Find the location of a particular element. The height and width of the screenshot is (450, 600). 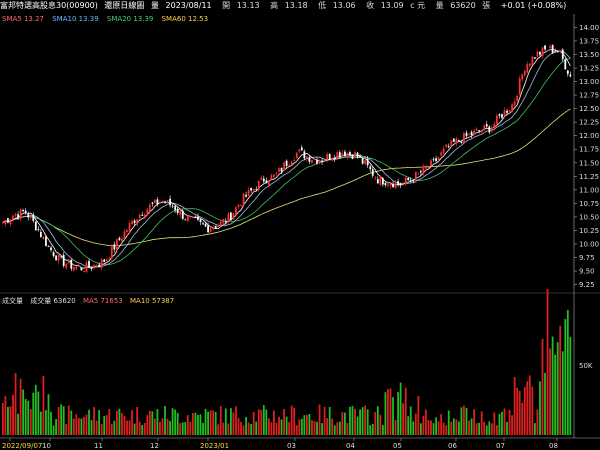

security-name: 富邦特選高股息30(00900) is located at coordinates (49, 5).